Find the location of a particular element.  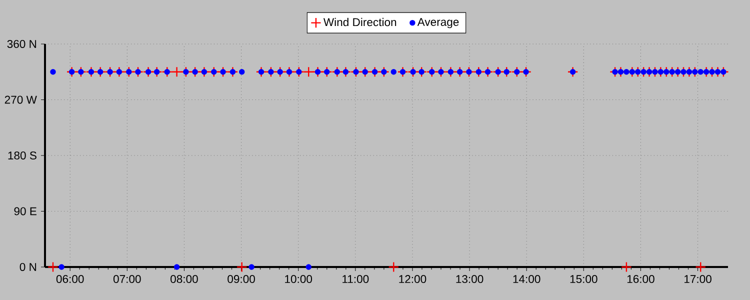

x-tick-label: 10:00 is located at coordinates (298, 279).